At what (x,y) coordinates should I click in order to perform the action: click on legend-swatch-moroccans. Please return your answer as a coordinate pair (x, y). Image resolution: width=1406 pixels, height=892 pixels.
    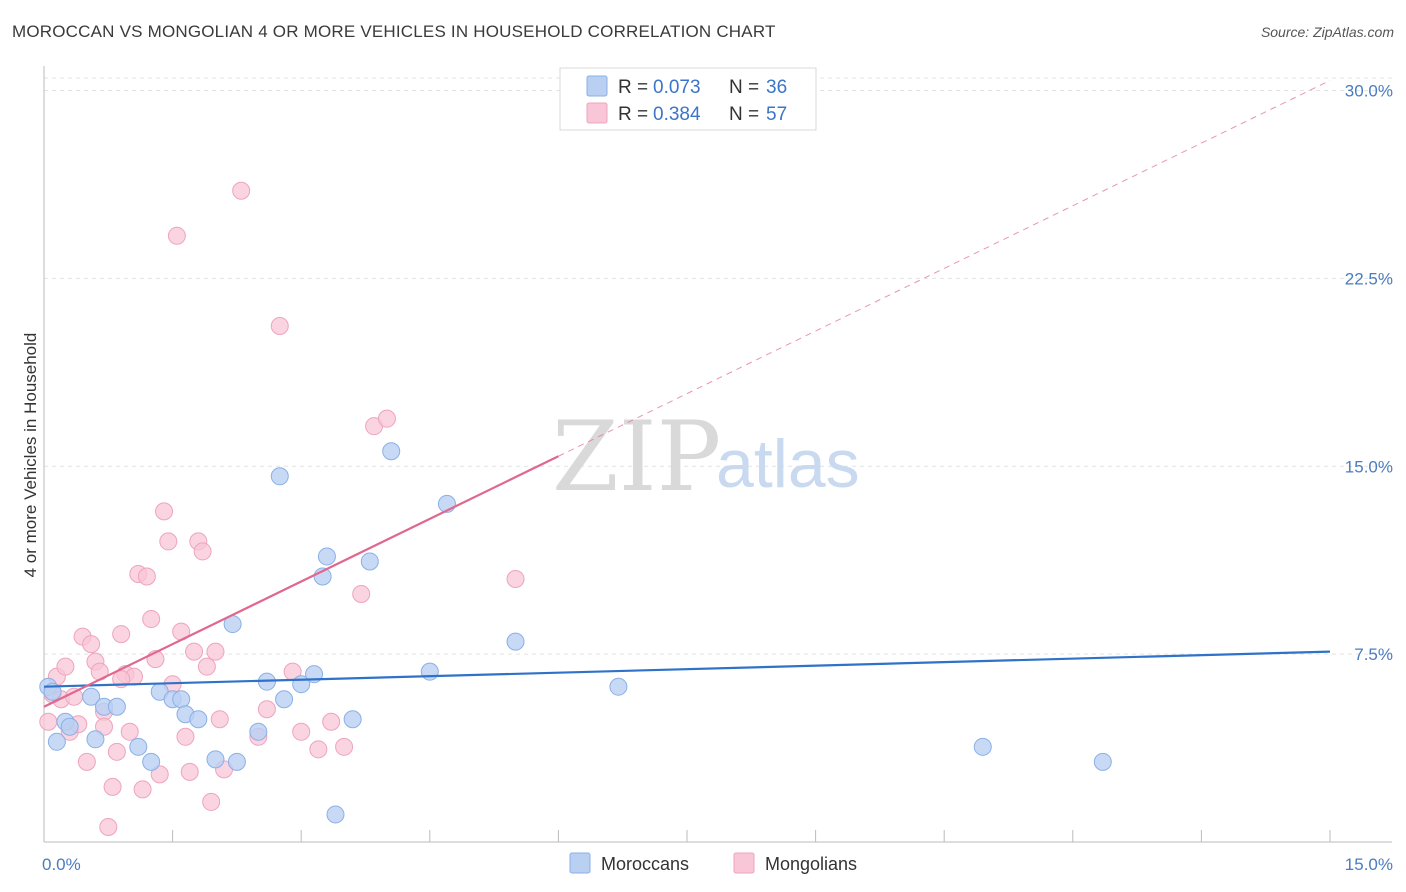
    Looking at the image, I should click on (597, 86).